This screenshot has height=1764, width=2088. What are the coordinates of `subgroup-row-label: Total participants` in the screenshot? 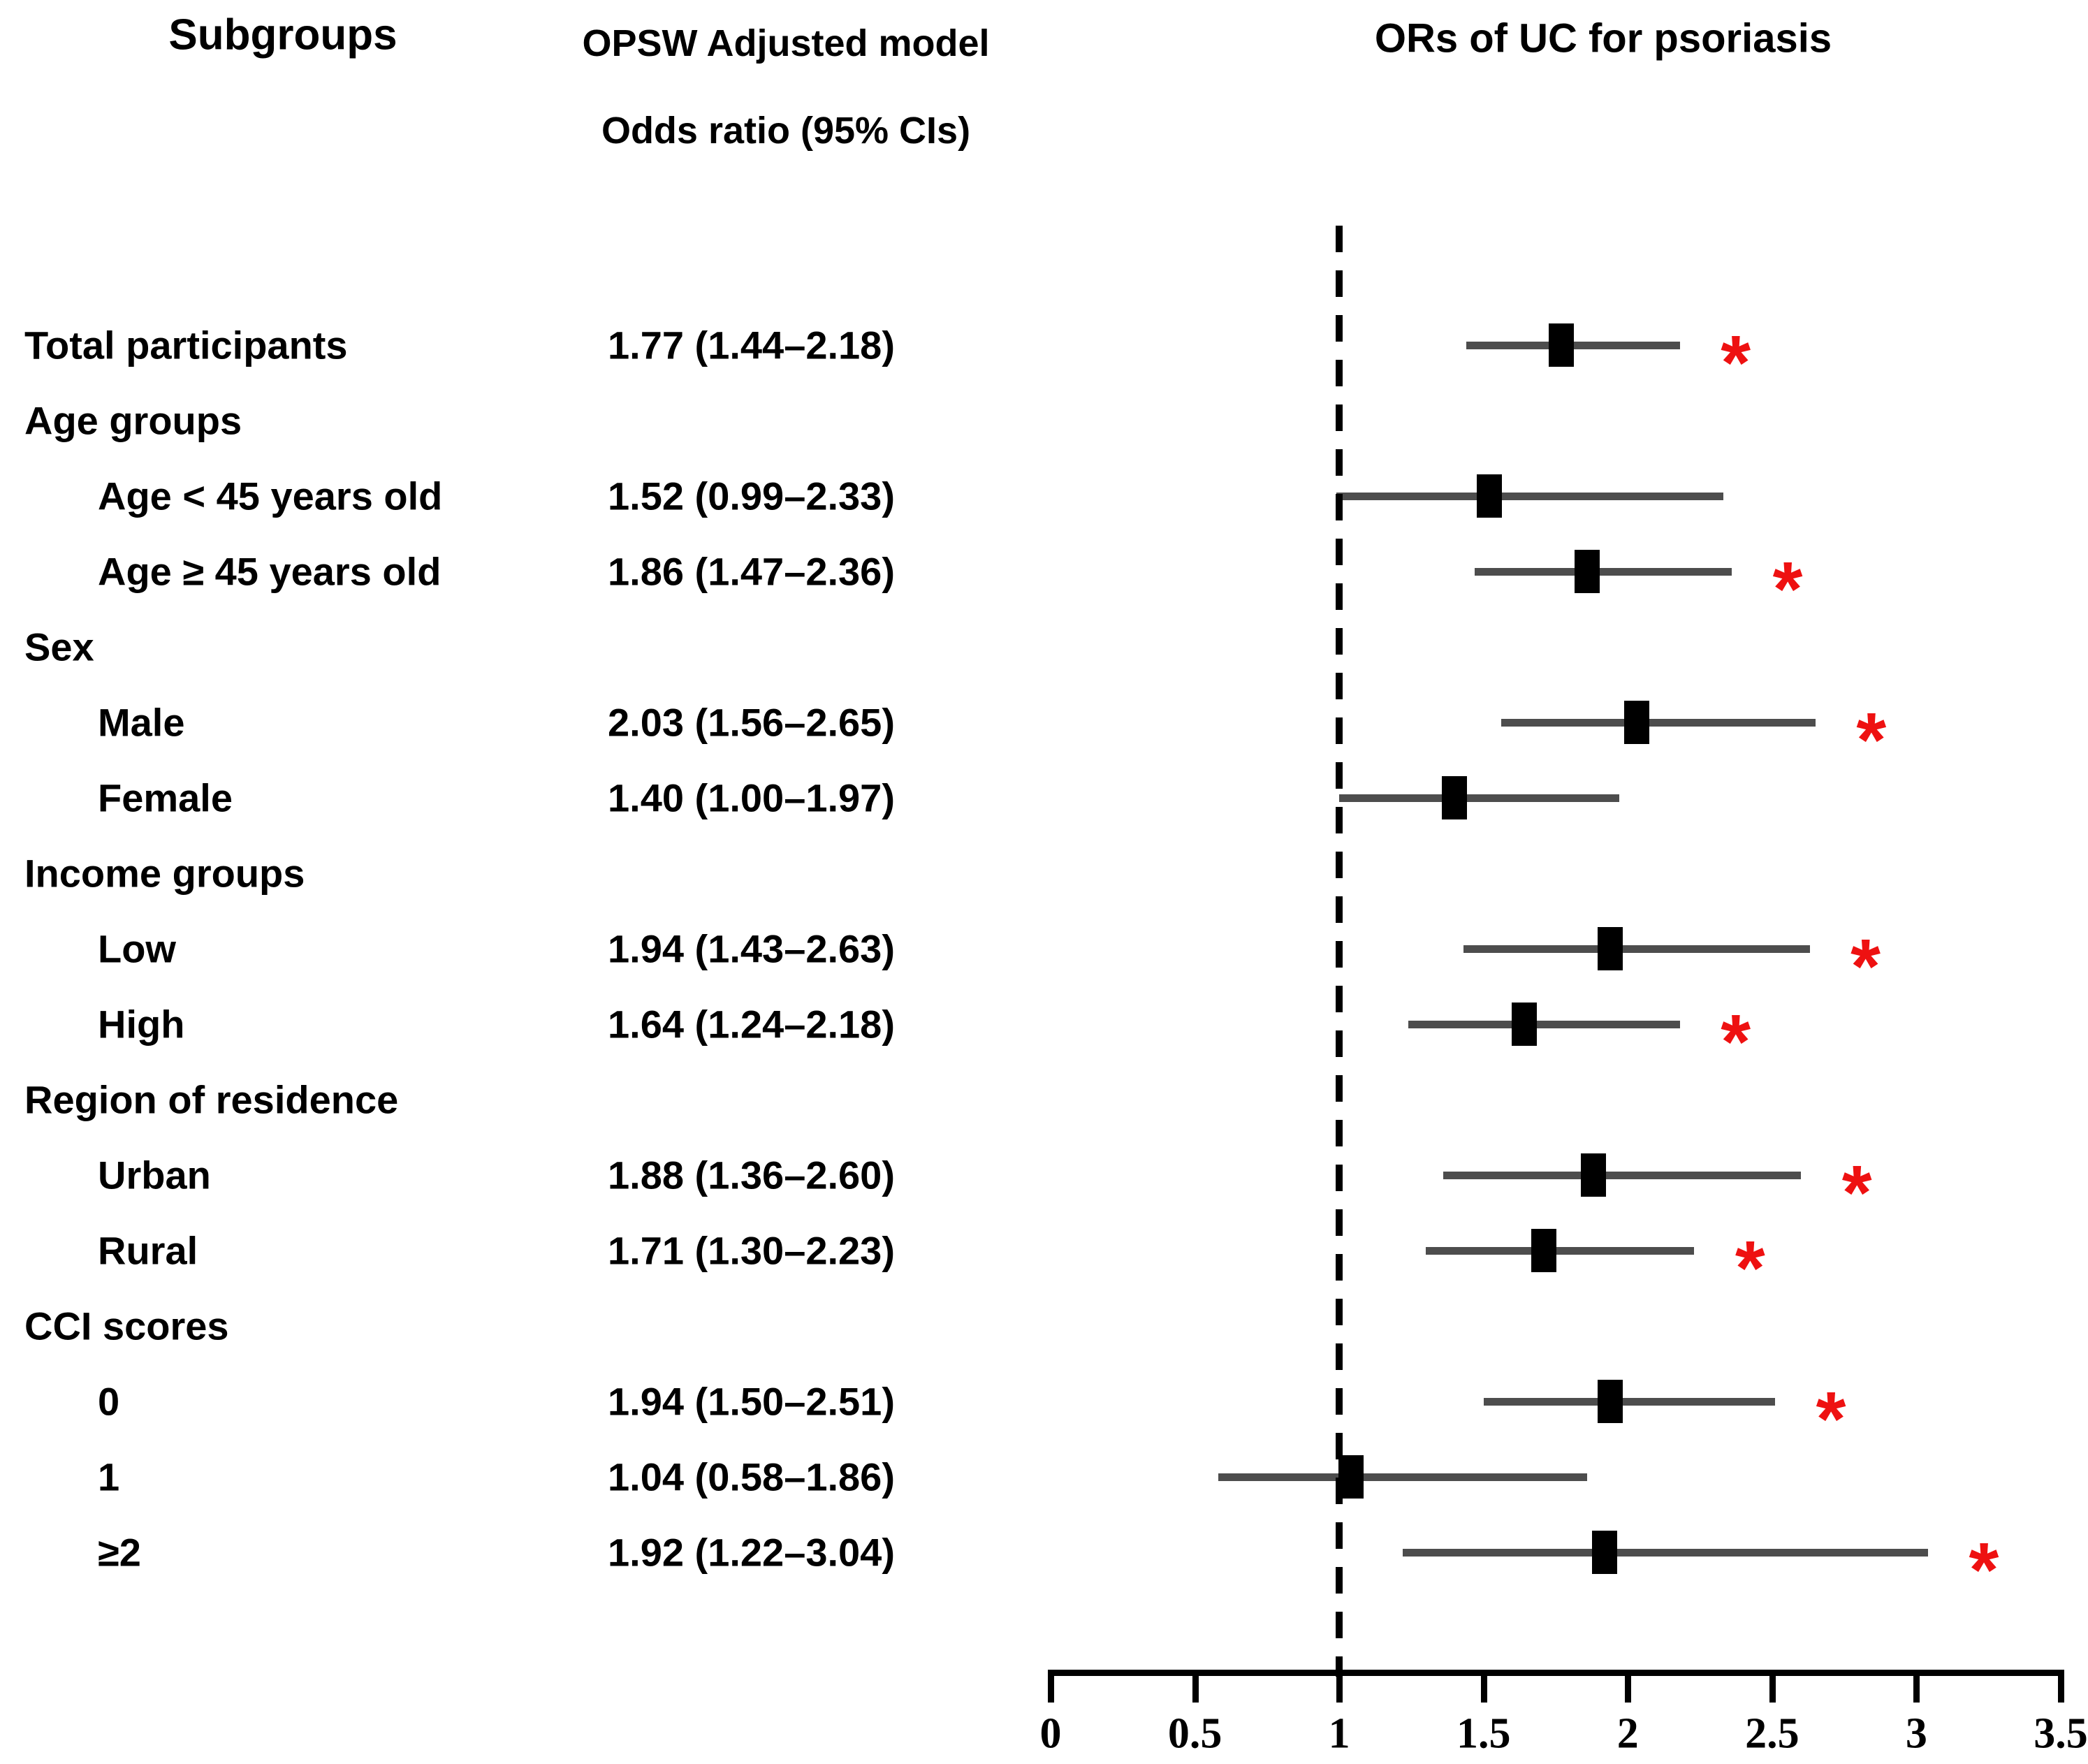 It's located at (186, 345).